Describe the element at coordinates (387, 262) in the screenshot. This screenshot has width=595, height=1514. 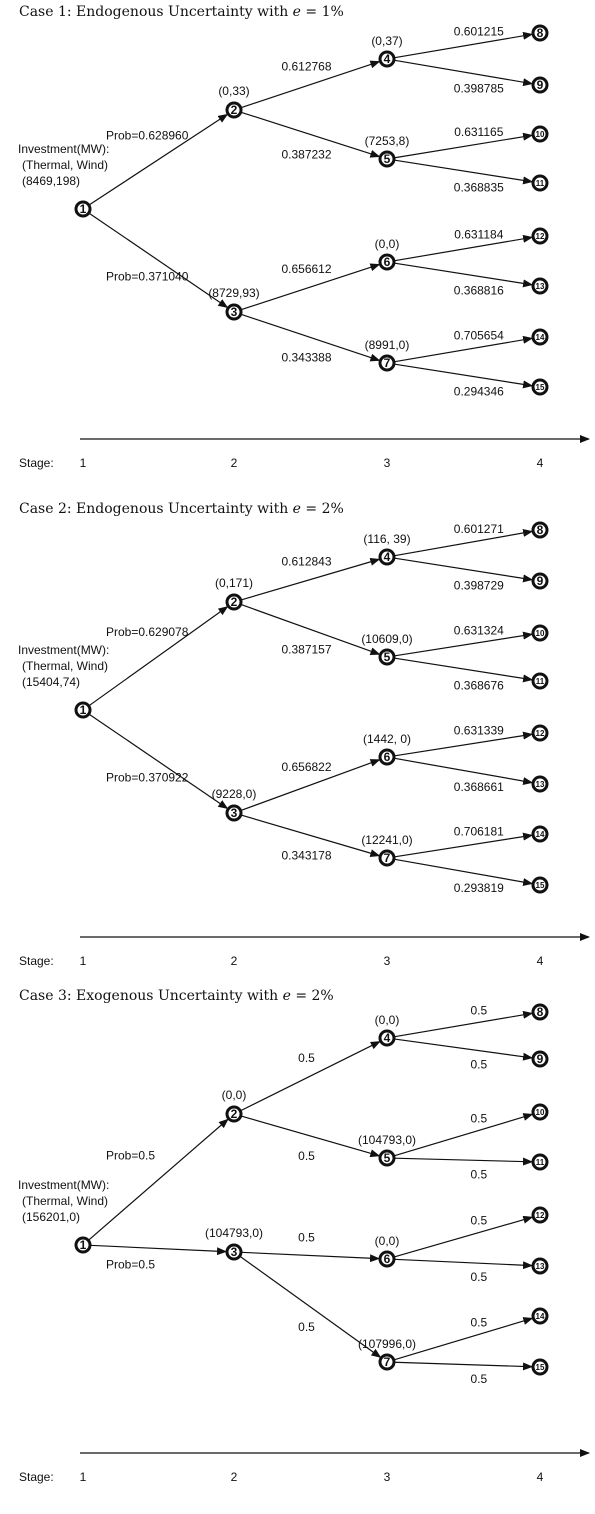
I see `node-6-label: 6` at that location.